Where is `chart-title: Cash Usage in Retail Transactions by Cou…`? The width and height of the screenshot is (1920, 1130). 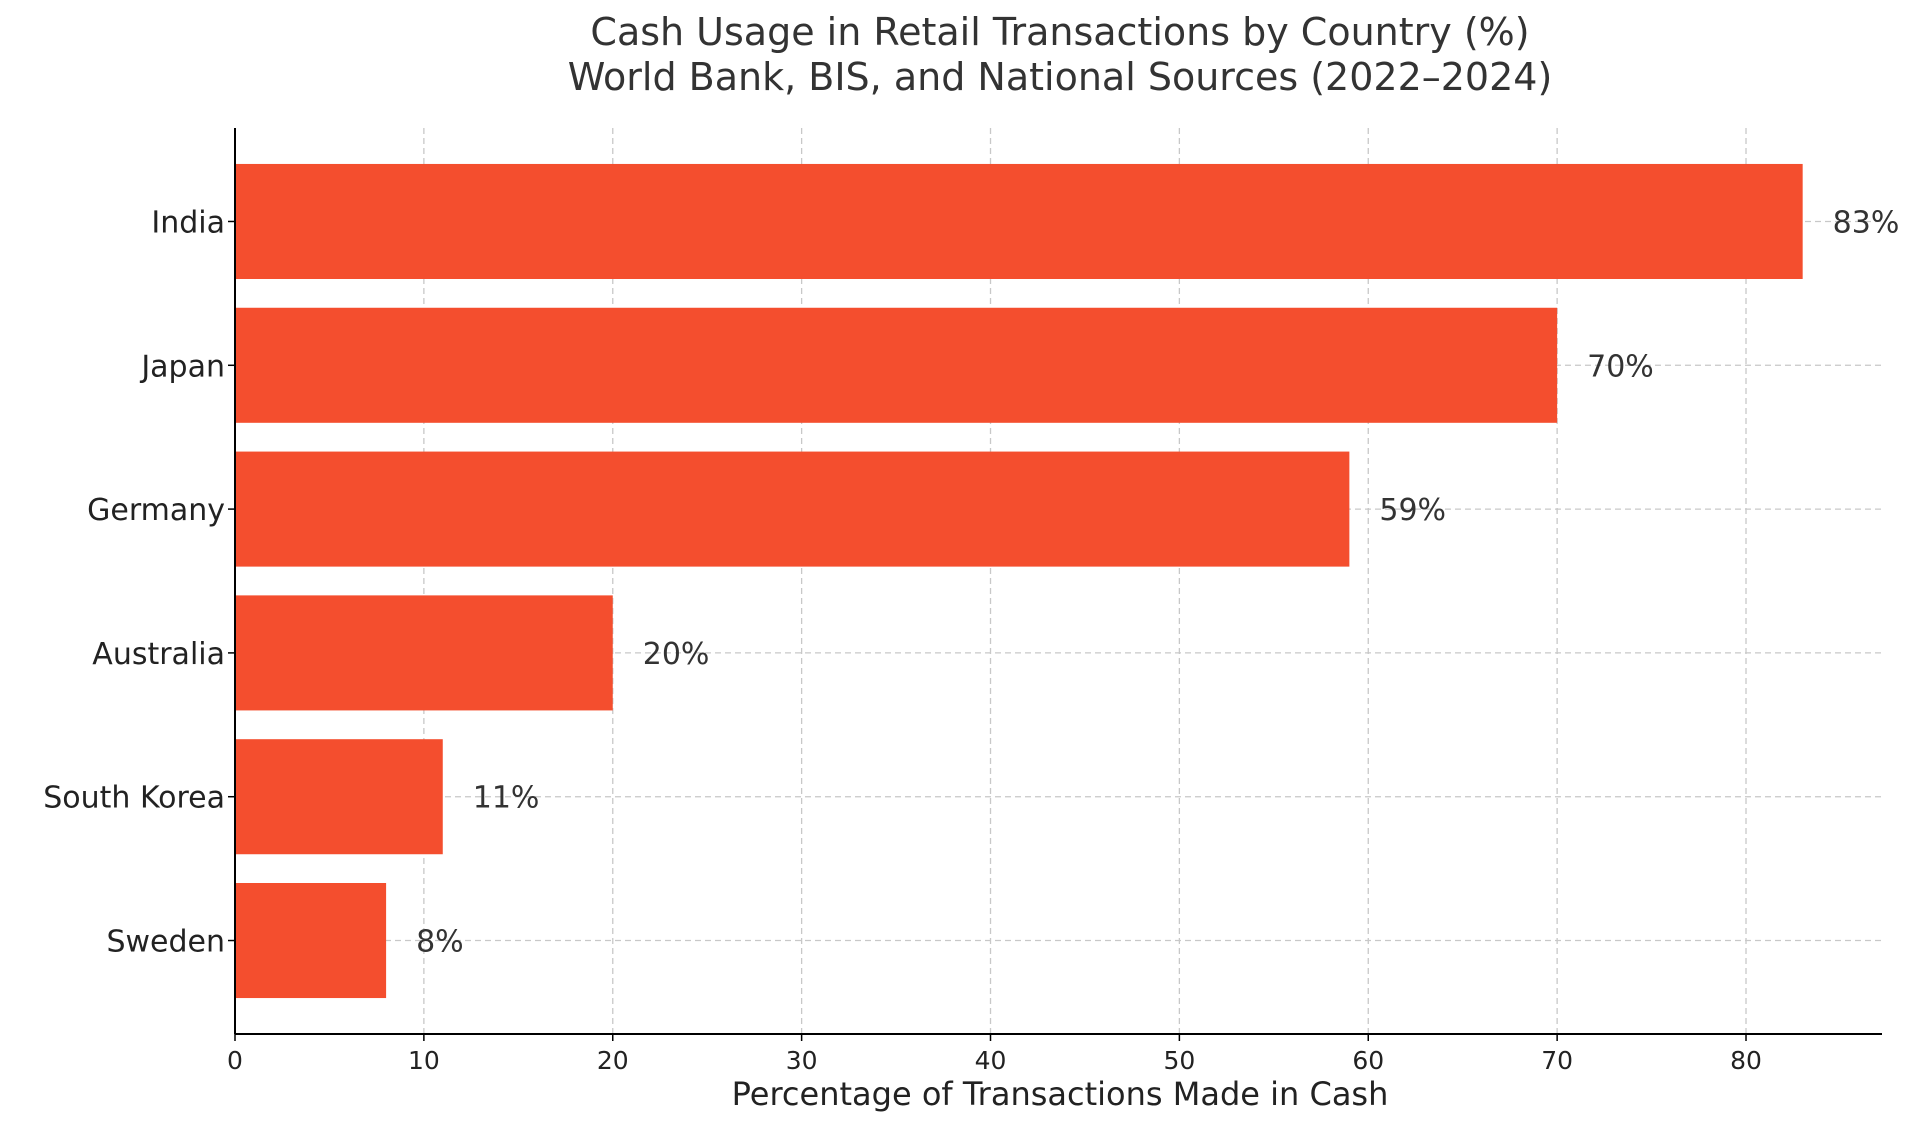 chart-title: Cash Usage in Retail Transactions by Cou… is located at coordinates (1059, 32).